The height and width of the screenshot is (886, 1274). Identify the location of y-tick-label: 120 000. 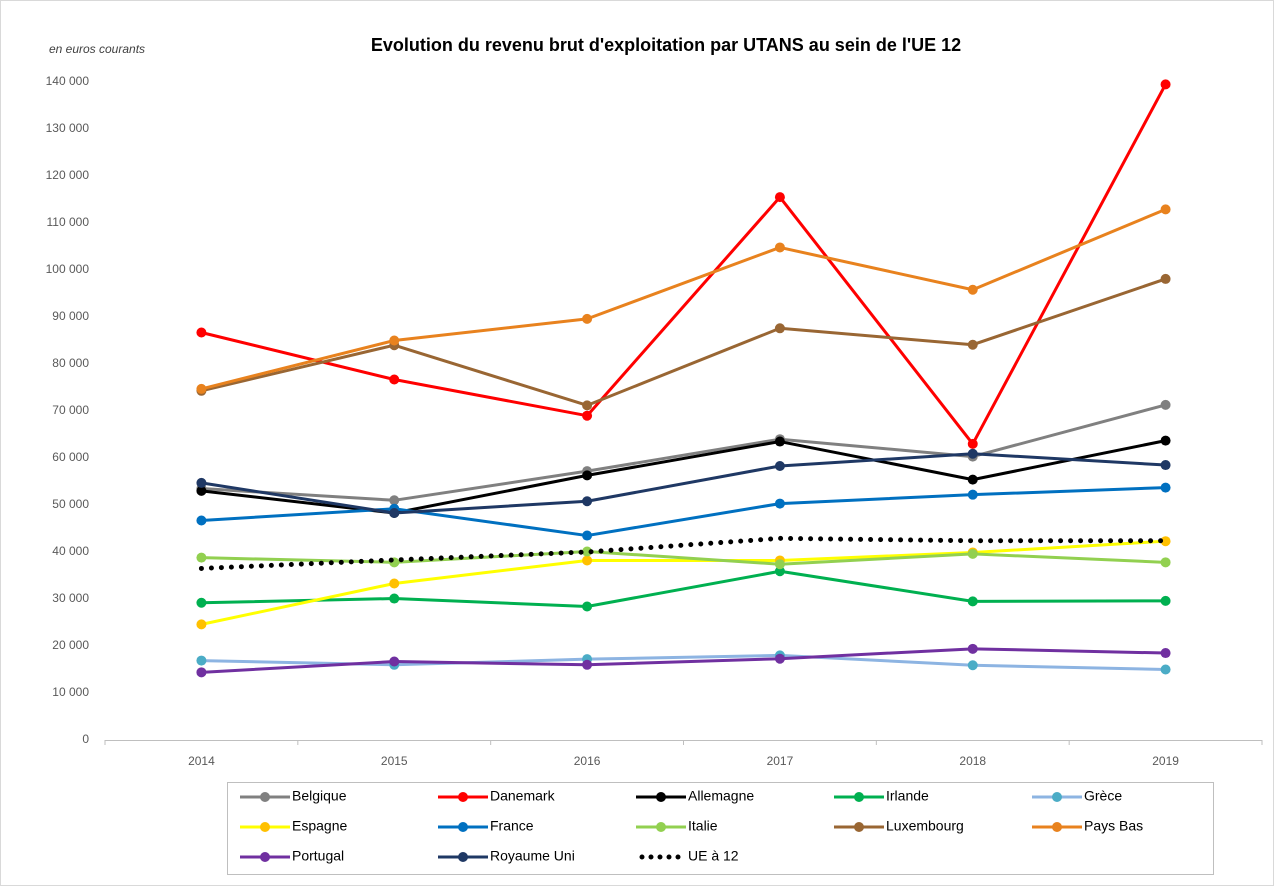
(68, 175).